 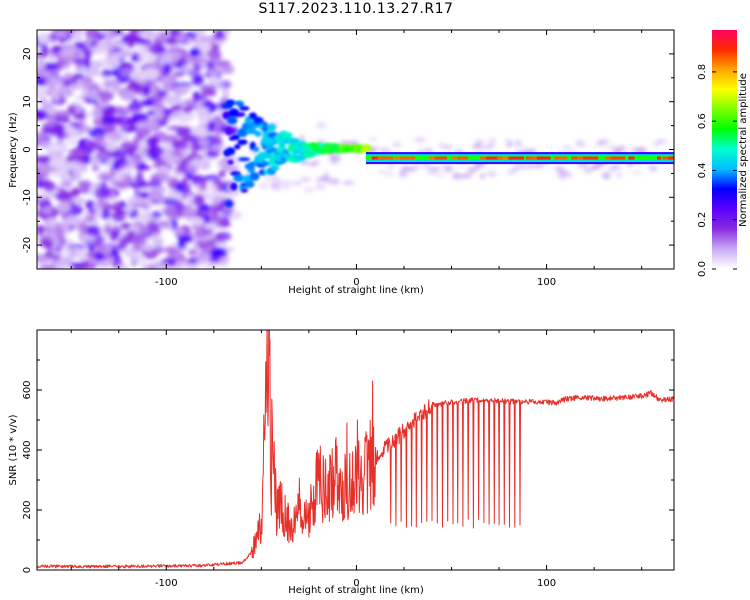 I want to click on colorbar-gradient, so click(x=724, y=150).